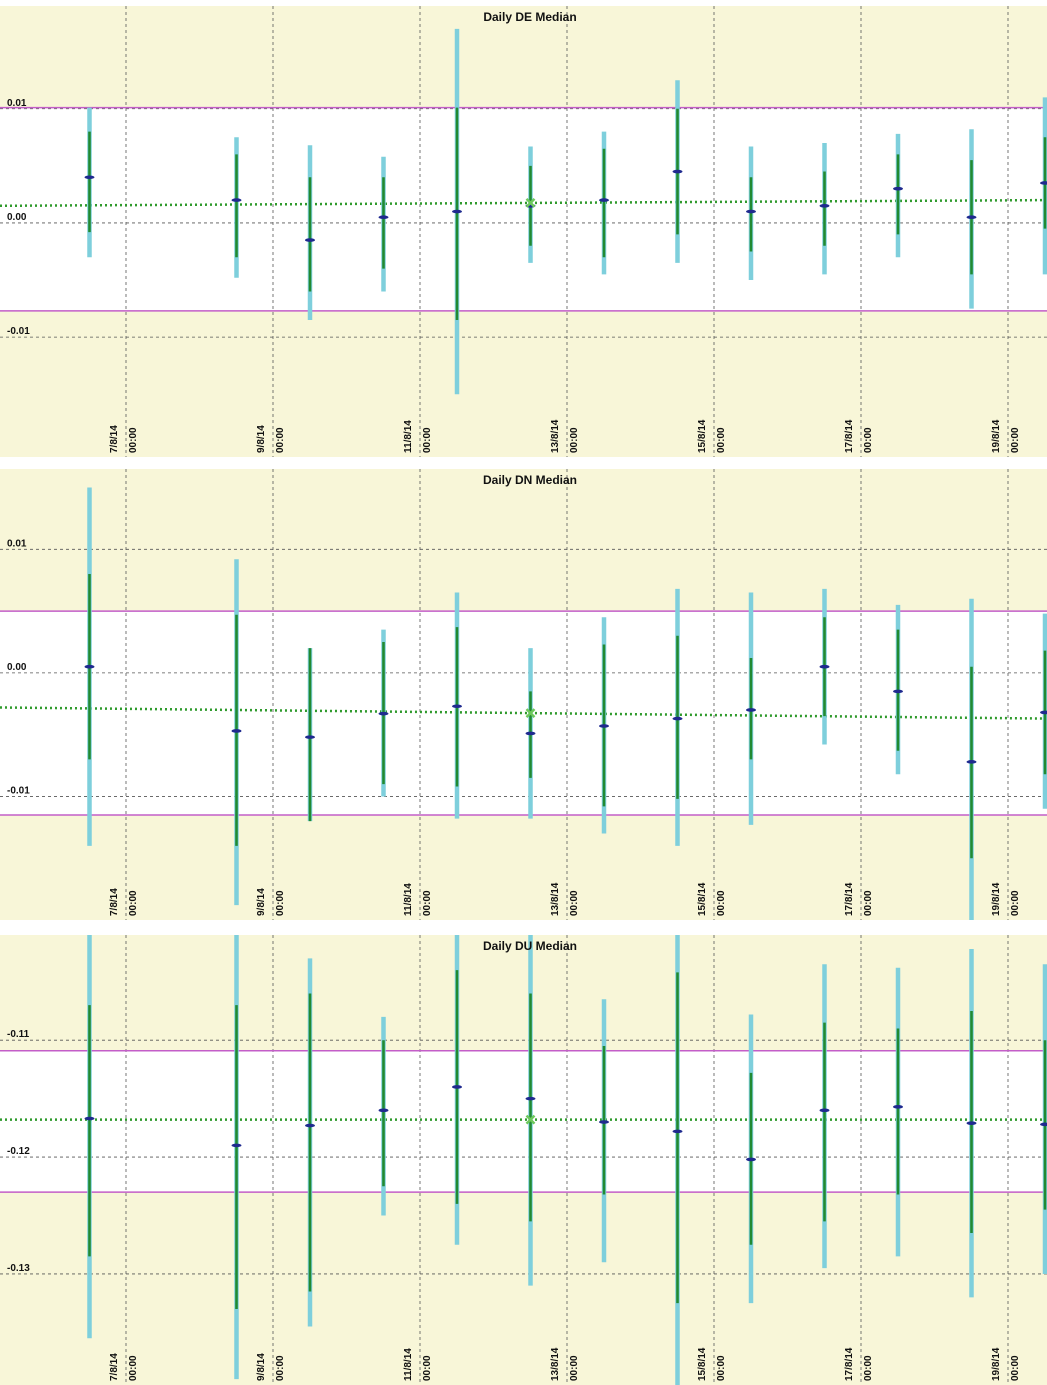  Describe the element at coordinates (18, 1268) in the screenshot. I see `y-tick-label: -0.13` at that location.